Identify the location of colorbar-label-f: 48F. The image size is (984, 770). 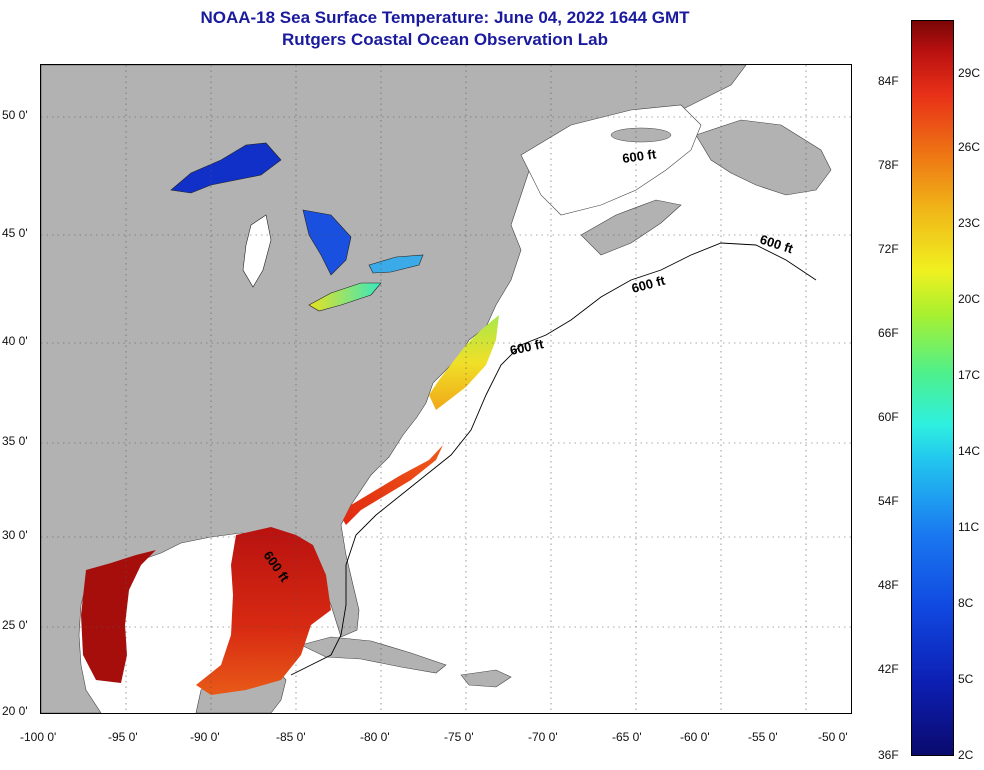
(888, 585).